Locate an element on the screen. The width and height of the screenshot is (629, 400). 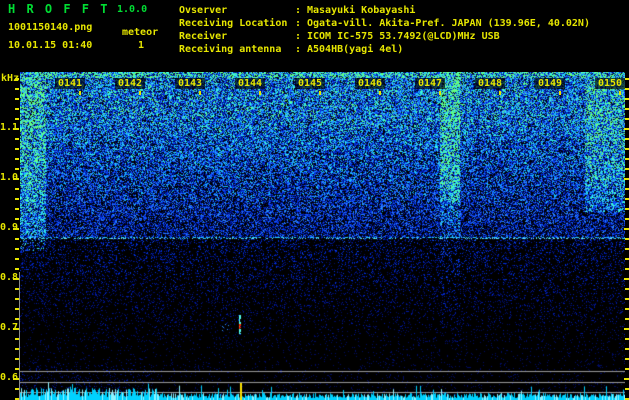
level-scale-line is located at coordinates (19, 336).